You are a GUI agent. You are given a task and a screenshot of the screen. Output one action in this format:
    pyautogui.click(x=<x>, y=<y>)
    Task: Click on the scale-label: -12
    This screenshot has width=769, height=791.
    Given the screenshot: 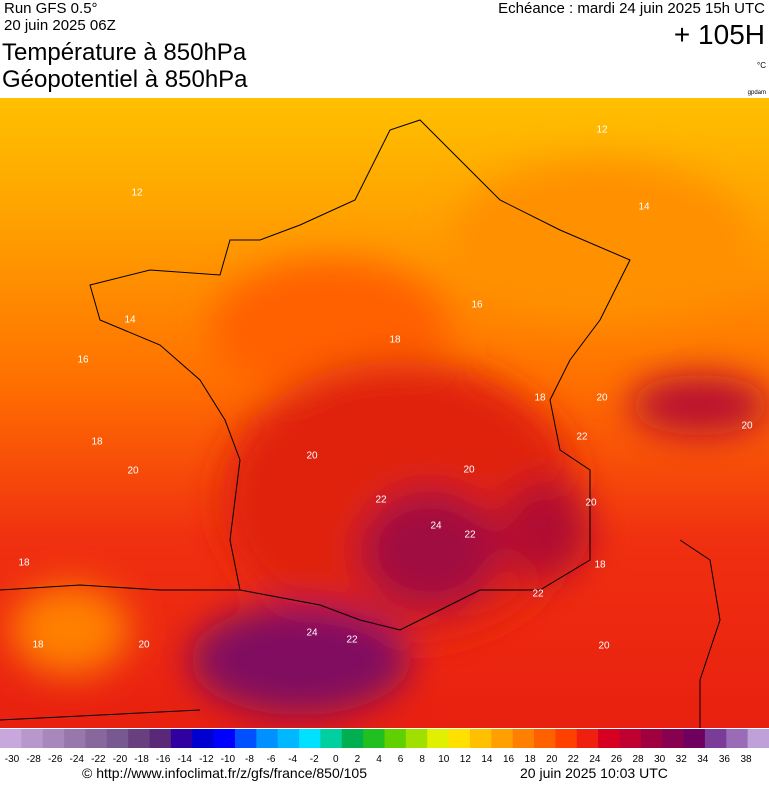 What is the action you would take?
    pyautogui.click(x=206, y=759)
    